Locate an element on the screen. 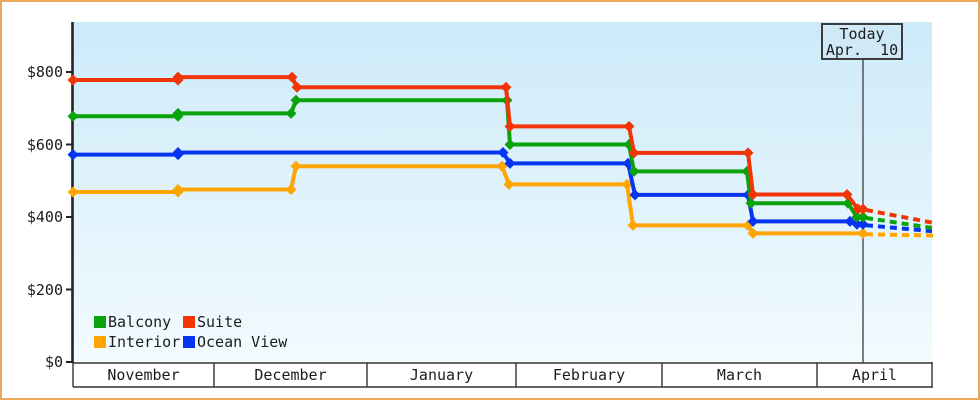 The width and height of the screenshot is (980, 400). legend-item-balcony: Balcony is located at coordinates (138, 322).